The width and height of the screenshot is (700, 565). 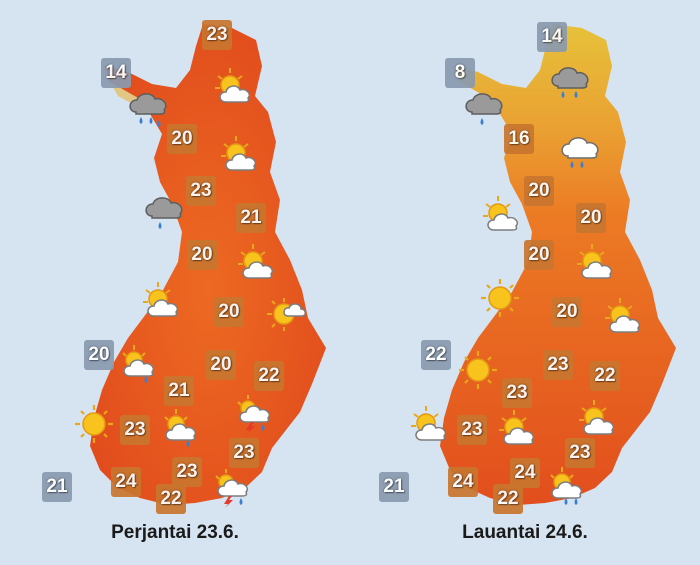 I want to click on temp-lahti: 23, so click(x=187, y=472).